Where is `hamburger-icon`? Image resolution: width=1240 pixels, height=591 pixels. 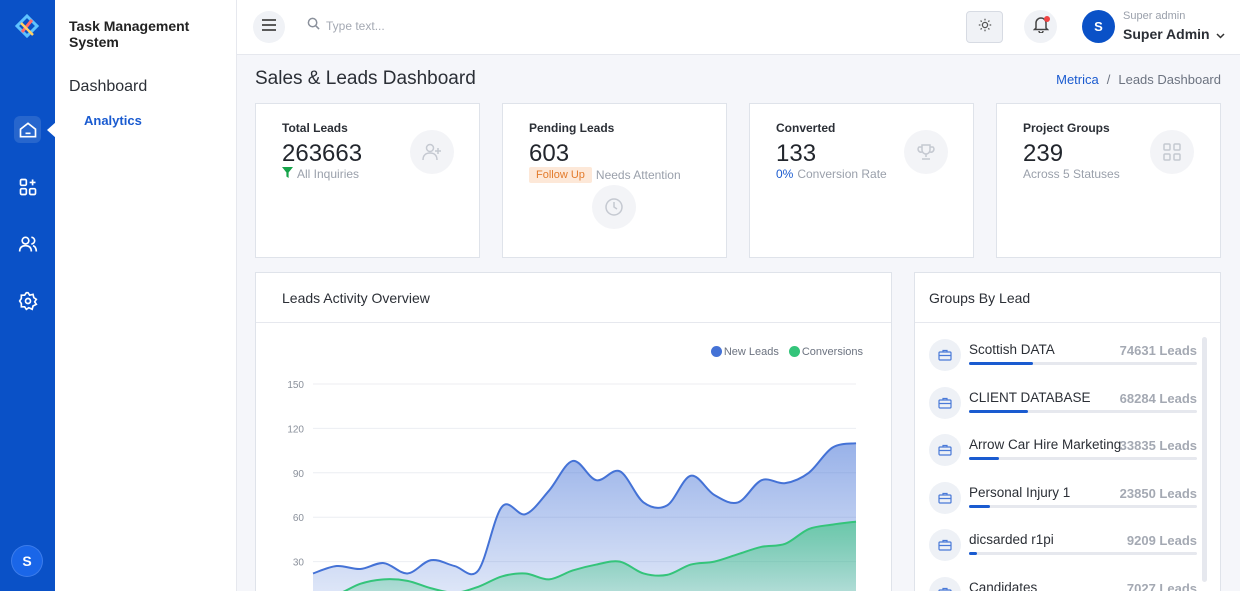 hamburger-icon is located at coordinates (269, 27).